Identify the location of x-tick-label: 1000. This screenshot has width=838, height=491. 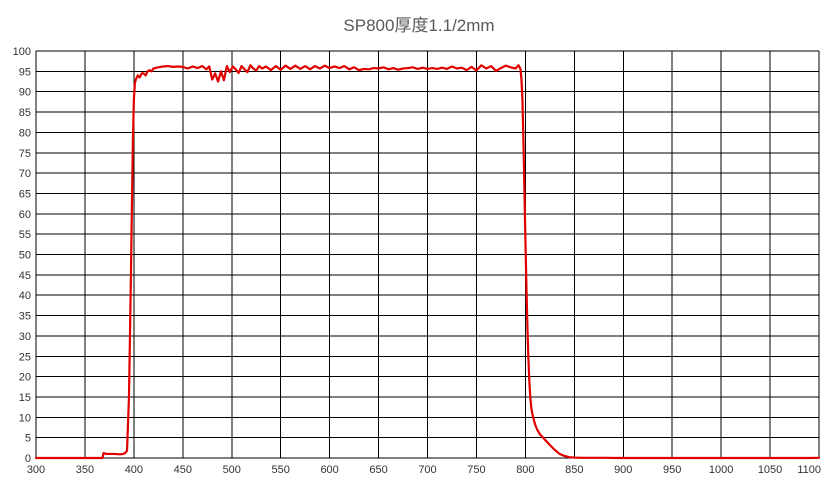
(721, 470).